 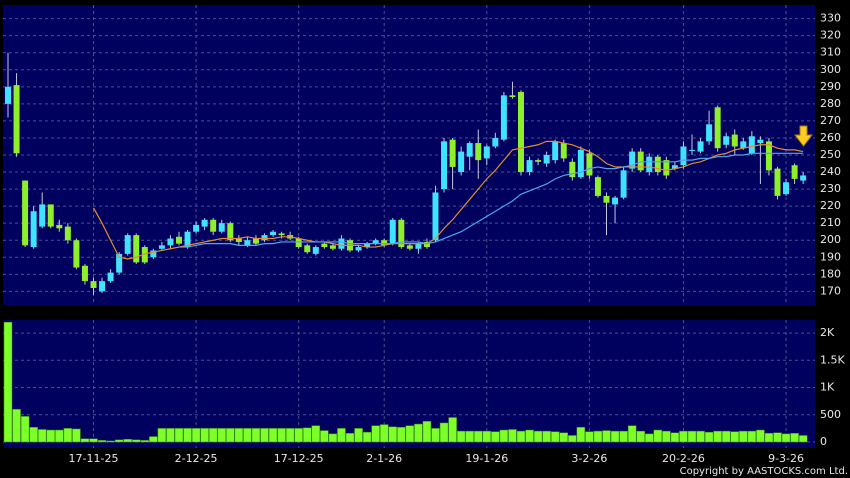 I want to click on y-tick-label: 170, so click(x=830, y=290).